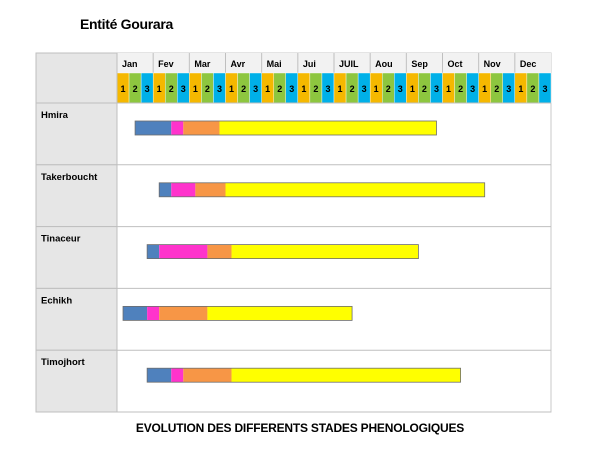 This screenshot has height=450, width=600. What do you see at coordinates (274, 64) in the screenshot?
I see `month-label-mai: Mai` at bounding box center [274, 64].